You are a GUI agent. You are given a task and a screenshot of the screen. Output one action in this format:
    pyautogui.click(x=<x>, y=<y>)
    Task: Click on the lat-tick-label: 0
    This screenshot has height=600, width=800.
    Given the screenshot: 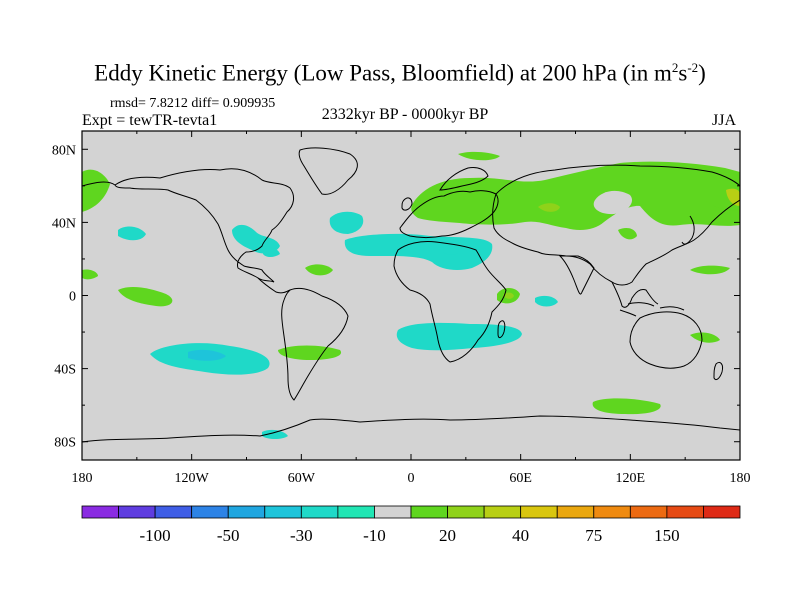 What is the action you would take?
    pyautogui.click(x=72, y=297)
    